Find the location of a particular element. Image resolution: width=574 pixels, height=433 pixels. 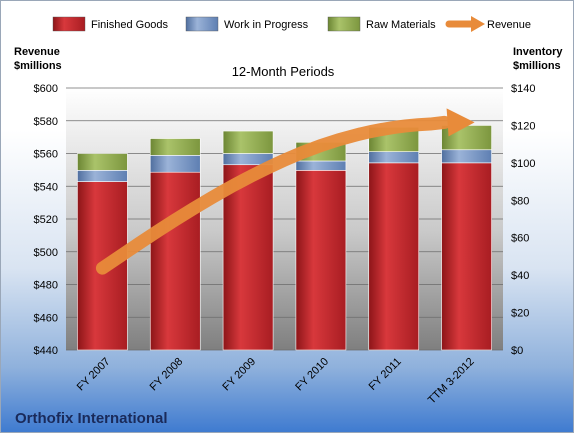

right-axis-title-line2: $millions is located at coordinates (537, 66).